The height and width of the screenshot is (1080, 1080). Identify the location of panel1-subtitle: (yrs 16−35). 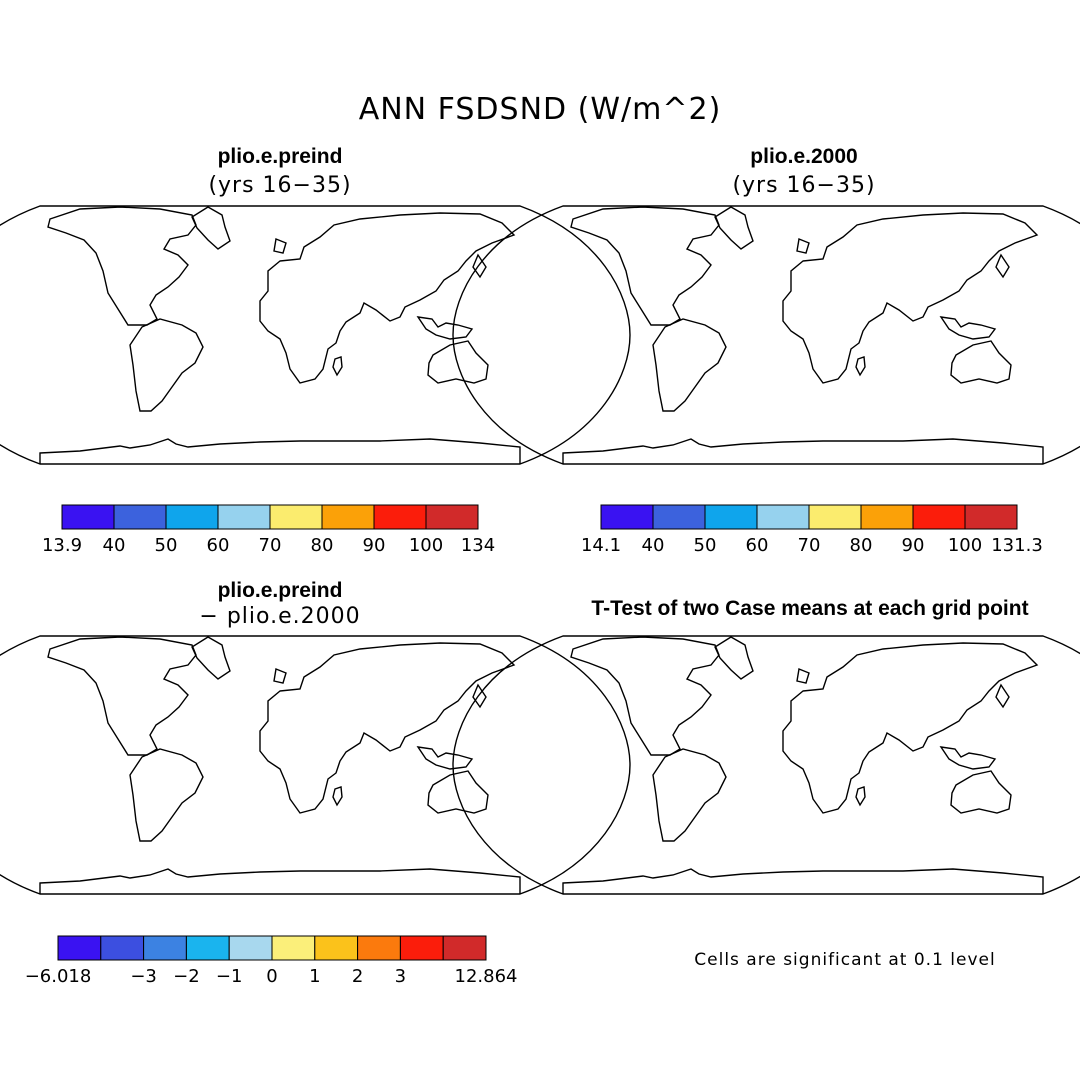
(280, 185).